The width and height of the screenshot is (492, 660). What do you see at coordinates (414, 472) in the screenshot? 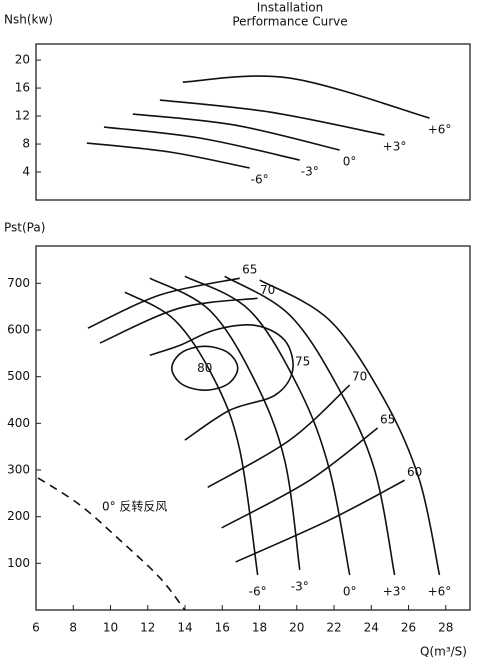
I see `contour-label: 60` at bounding box center [414, 472].